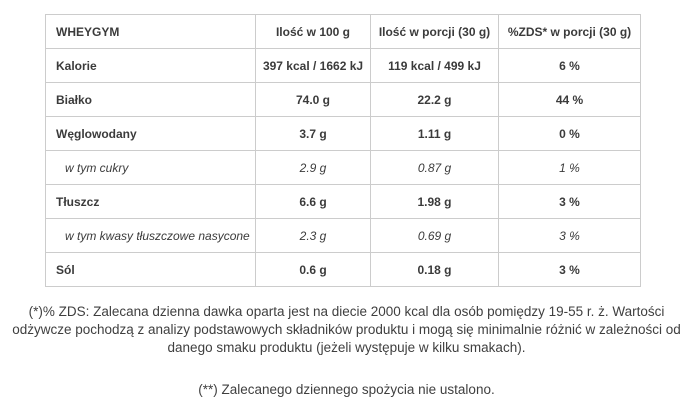 The height and width of the screenshot is (409, 693). Describe the element at coordinates (569, 99) in the screenshot. I see `cell-zds: 44 %` at that location.